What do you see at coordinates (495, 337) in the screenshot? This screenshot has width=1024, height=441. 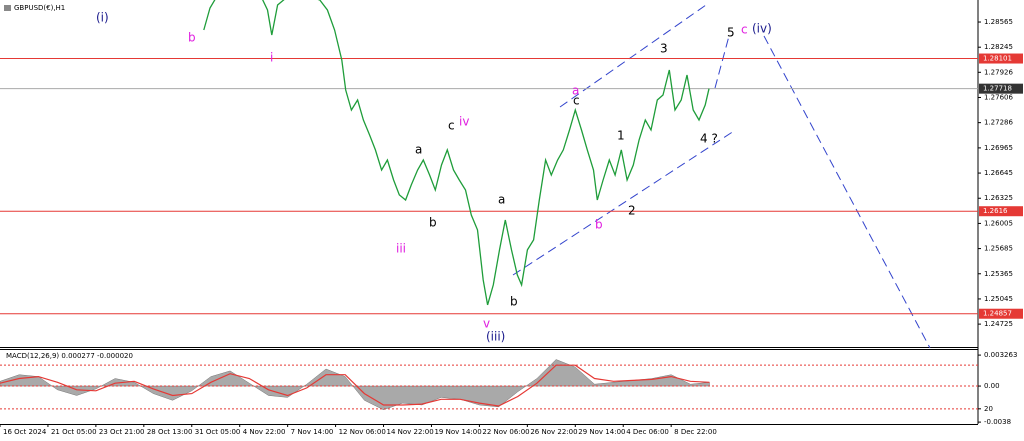 I see `wave-label: (iii)` at bounding box center [495, 337].